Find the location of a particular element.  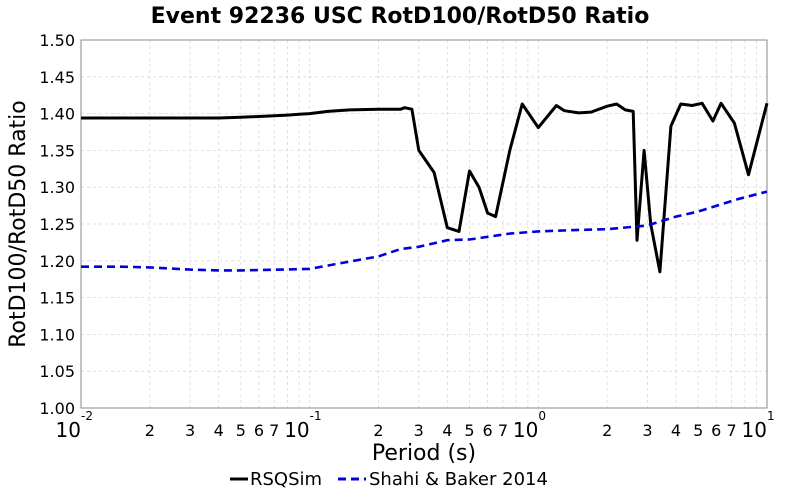

x-major-tick-exponent: 1 is located at coordinates (771, 416).